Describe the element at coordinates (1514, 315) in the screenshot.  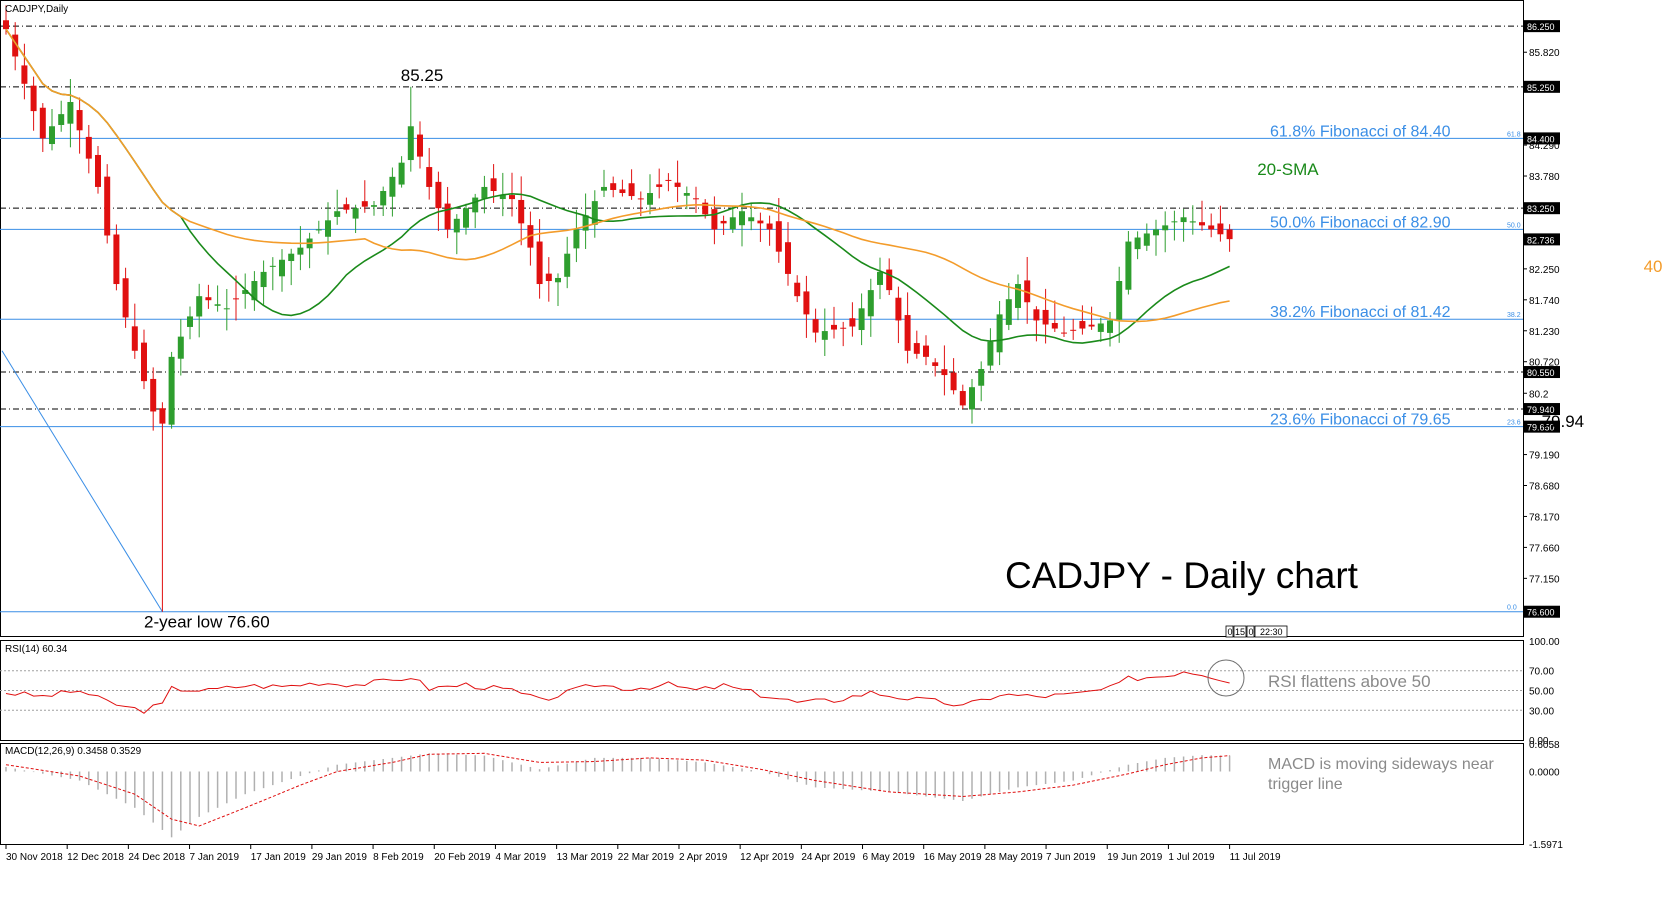
I see `fib-ratio-label: 38.2` at that location.